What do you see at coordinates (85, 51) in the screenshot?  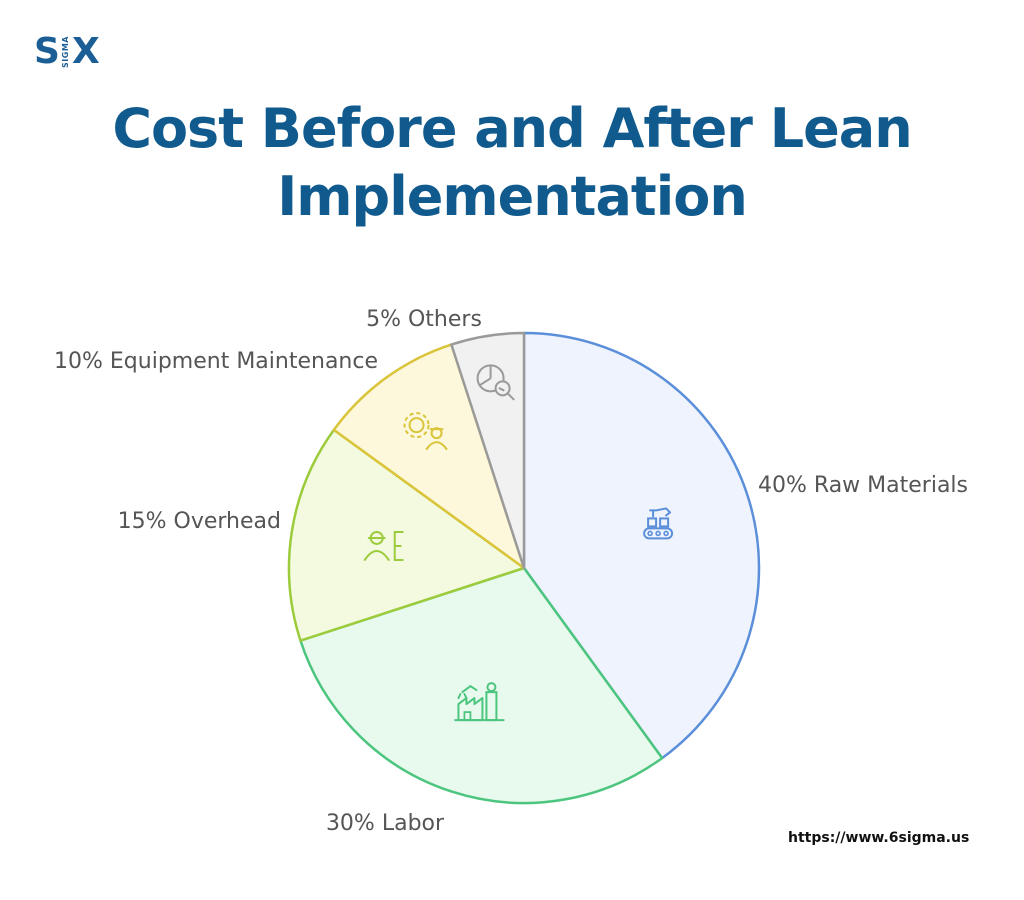 I see `logo-letter-x: X` at bounding box center [85, 51].